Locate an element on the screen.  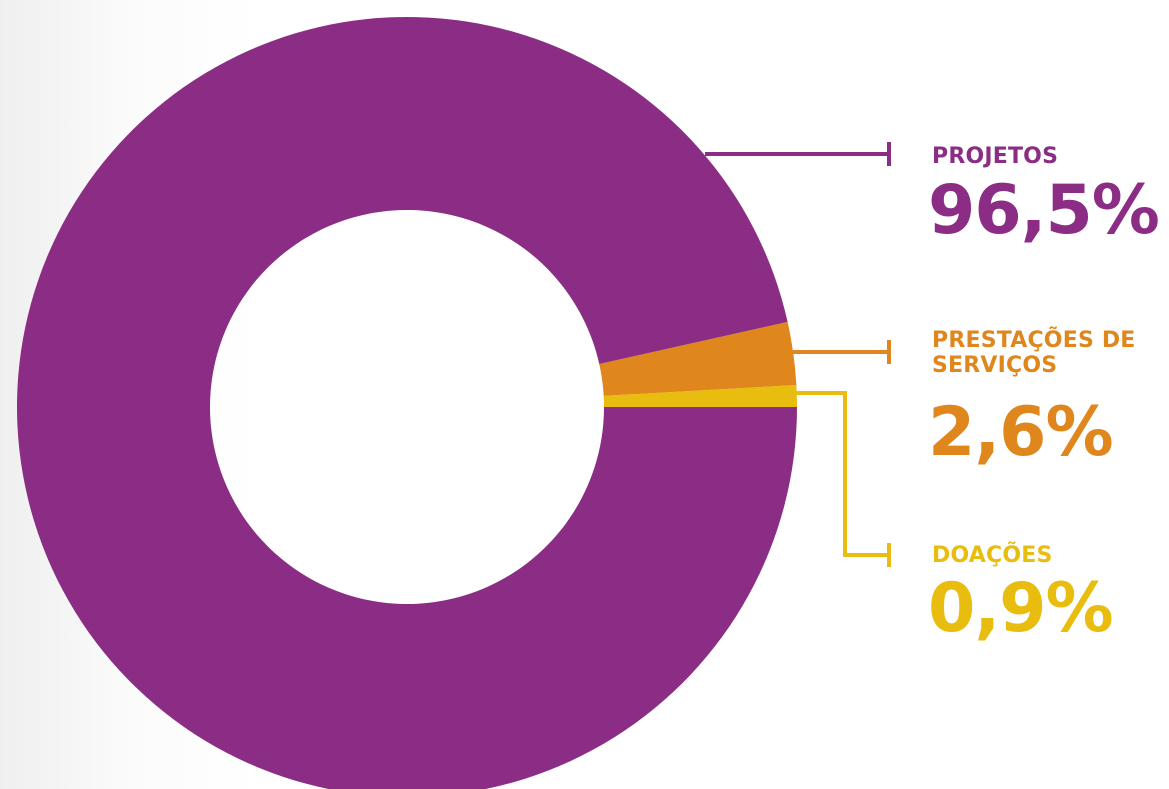
legend-label-doacoes: DOAÇÕES is located at coordinates (992, 555).